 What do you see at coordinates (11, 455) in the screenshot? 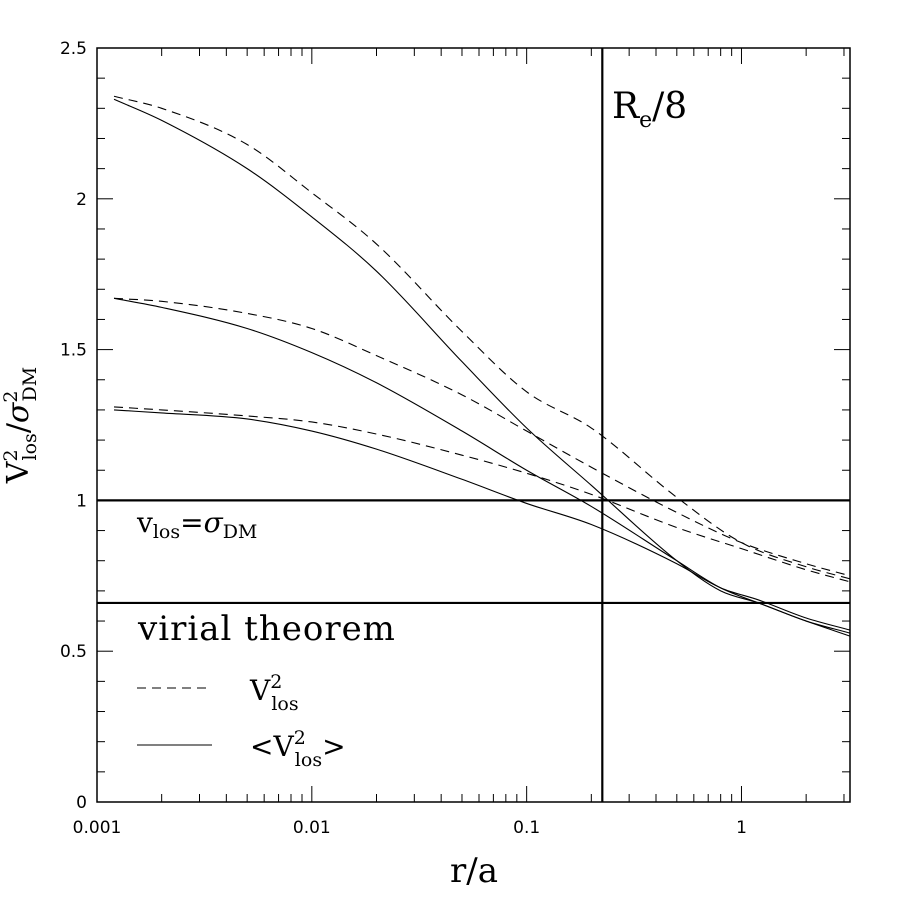
I see `ylabel-v-sup: 2` at bounding box center [11, 455].